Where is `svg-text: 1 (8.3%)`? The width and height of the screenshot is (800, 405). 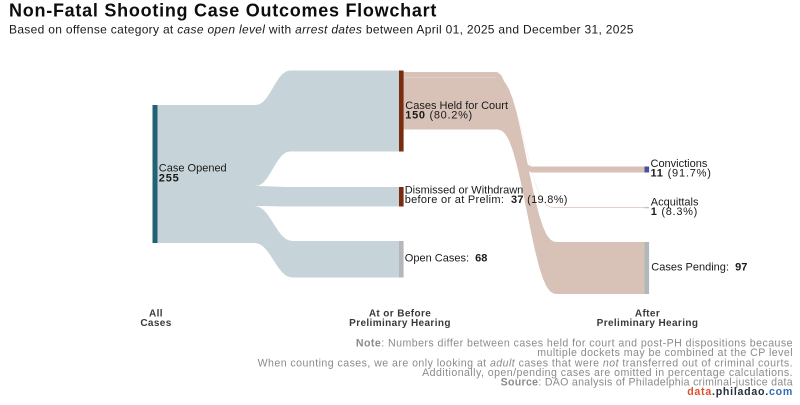
svg-text: 1 (8.3%) is located at coordinates (674, 212).